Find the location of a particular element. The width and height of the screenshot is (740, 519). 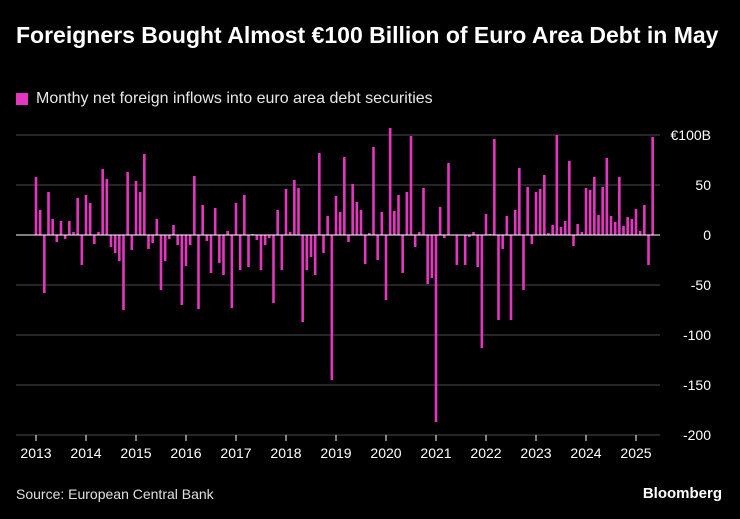

x-tick-label: 2014 is located at coordinates (85, 453).